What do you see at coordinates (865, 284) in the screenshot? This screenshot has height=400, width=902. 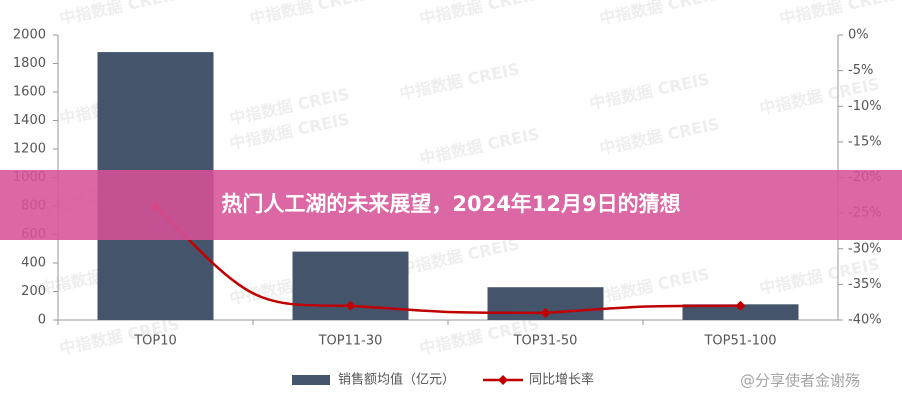 I see `y2-tick-label: -35%` at bounding box center [865, 284].